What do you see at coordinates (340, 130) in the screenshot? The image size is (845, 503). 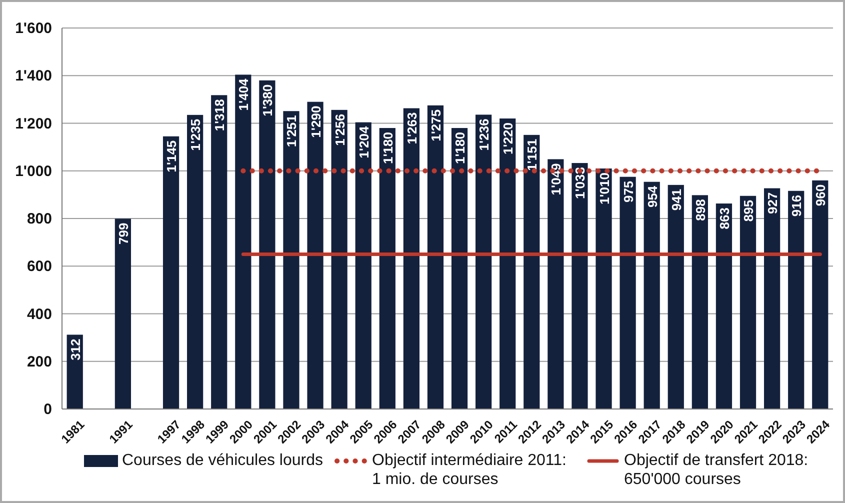 I see `data-label: 1'256` at bounding box center [340, 130].